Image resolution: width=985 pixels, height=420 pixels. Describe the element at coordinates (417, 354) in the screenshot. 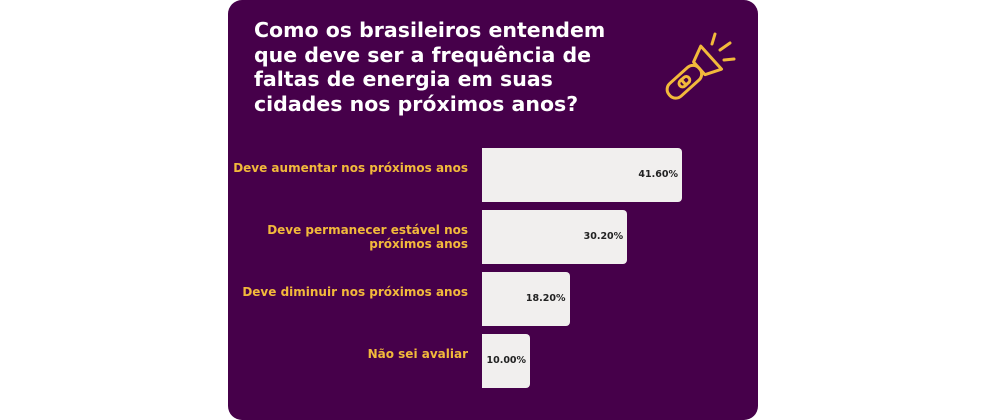

I see `bar-label: Não sei avaliar` at that location.